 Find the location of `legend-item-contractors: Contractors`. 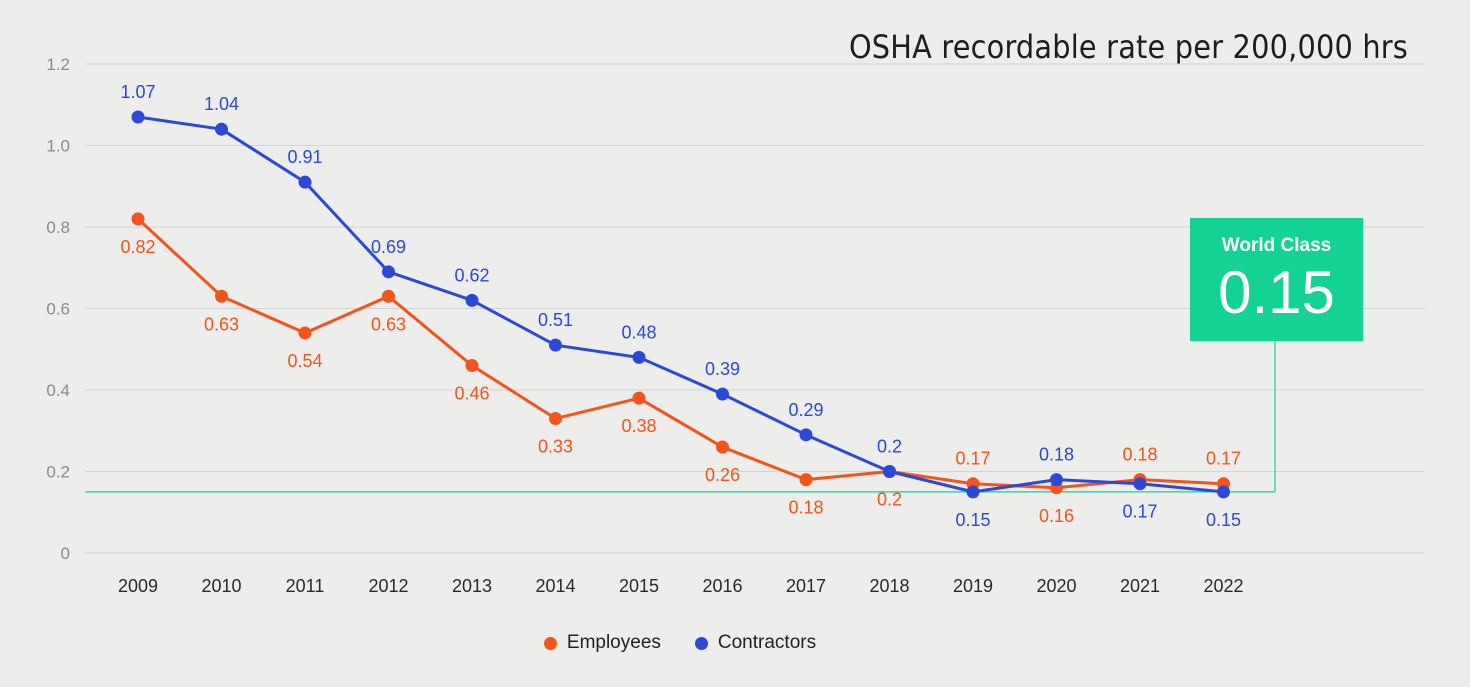

legend-item-contractors: Contractors is located at coordinates (755, 643).